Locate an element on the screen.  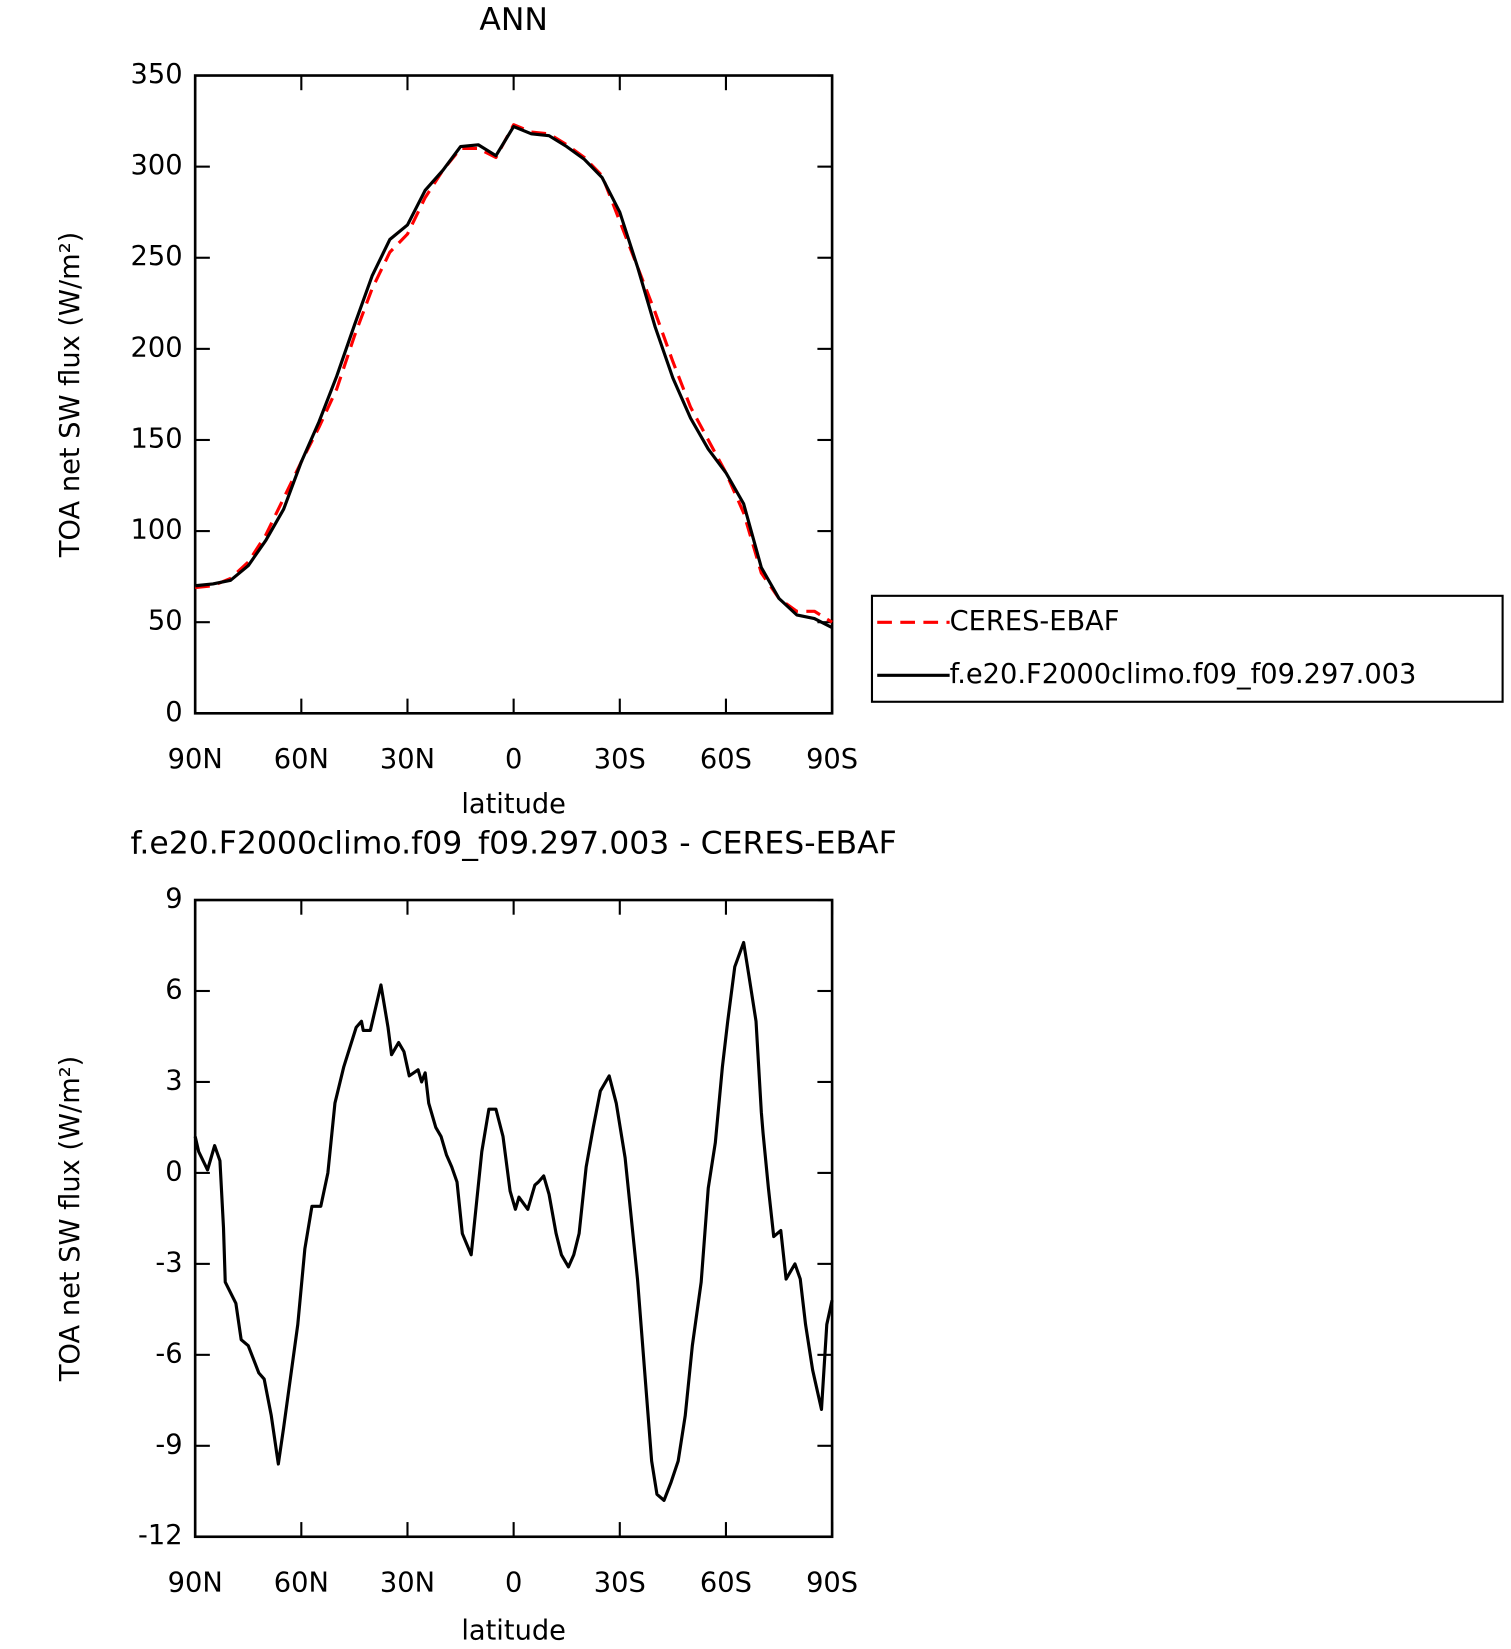
y-tick-label: 150 is located at coordinates (157, 438).